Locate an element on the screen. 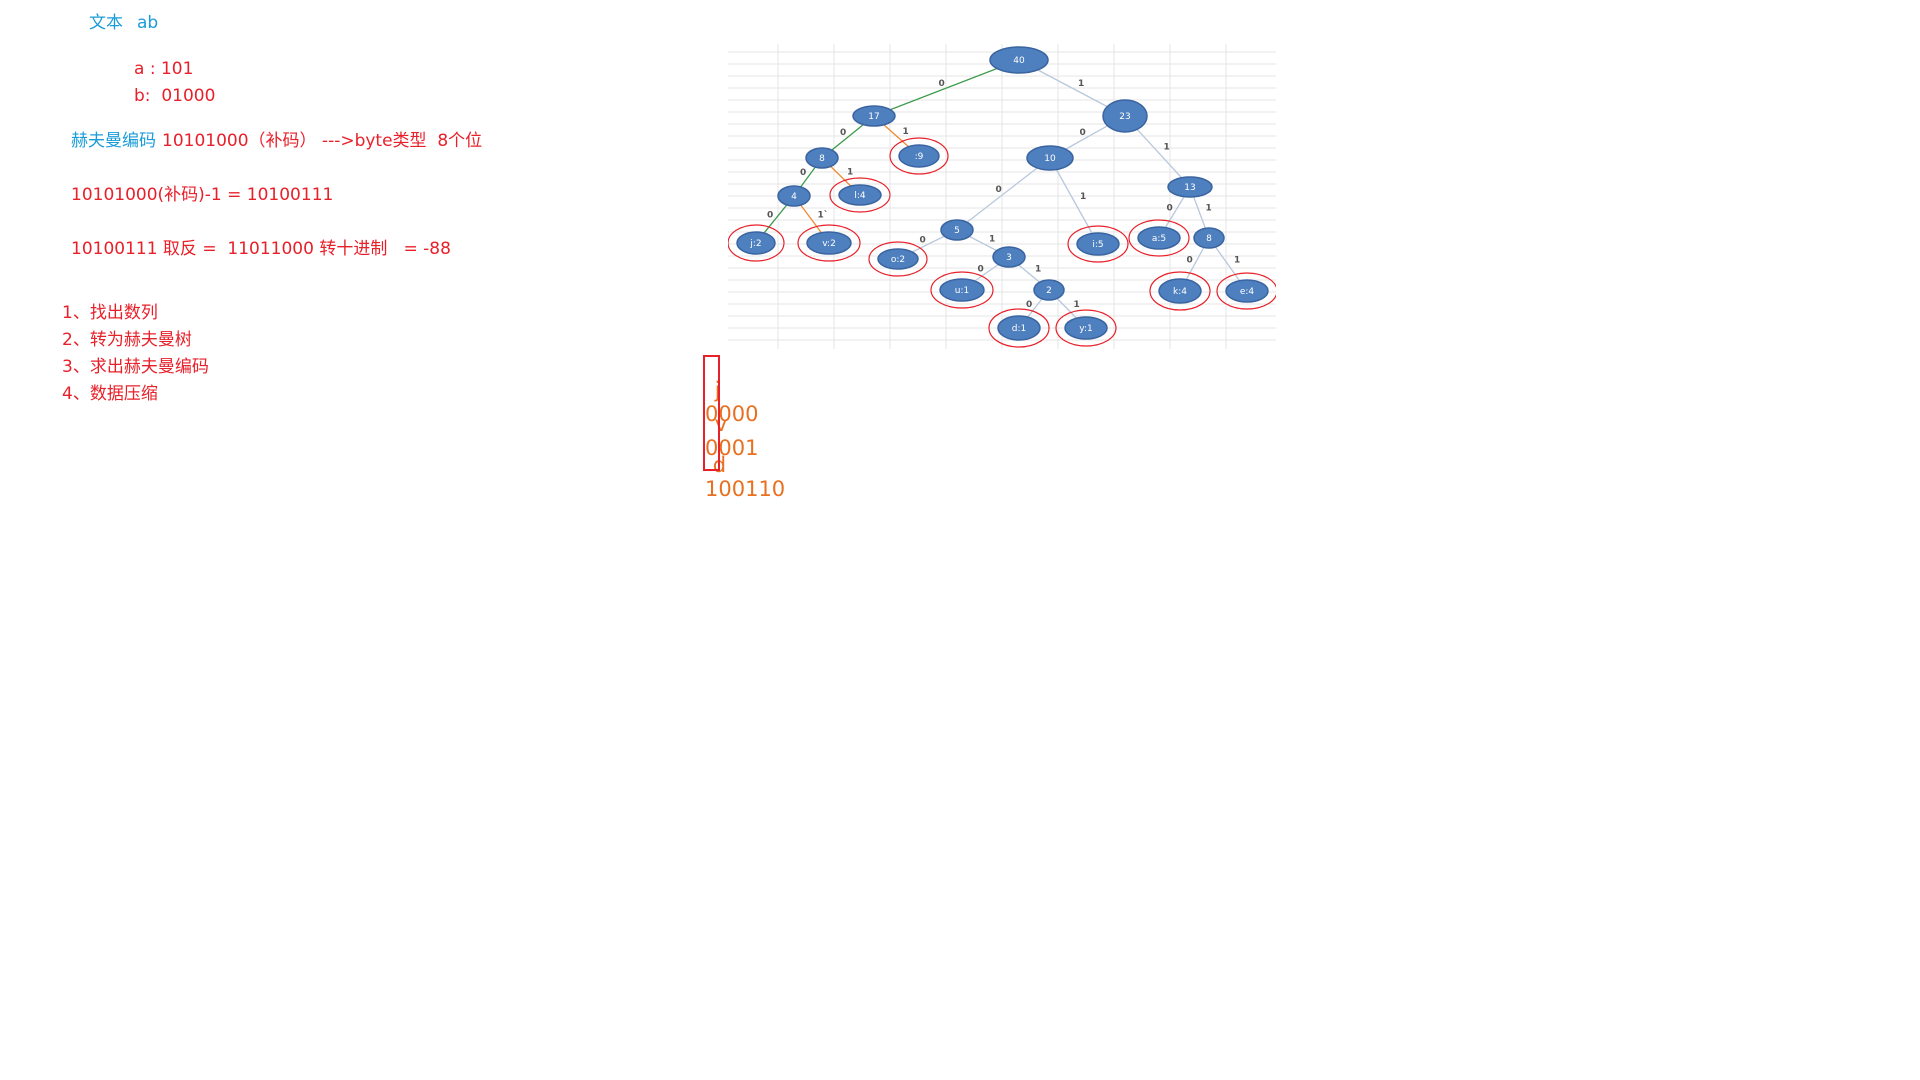  node-label: :9 is located at coordinates (919, 157).